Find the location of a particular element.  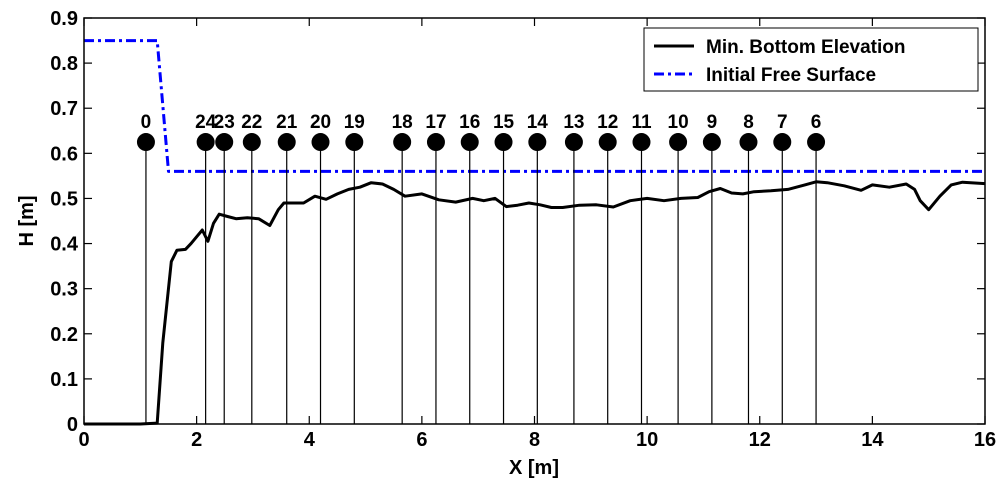

gauge-label-12: 12 is located at coordinates (607, 122).